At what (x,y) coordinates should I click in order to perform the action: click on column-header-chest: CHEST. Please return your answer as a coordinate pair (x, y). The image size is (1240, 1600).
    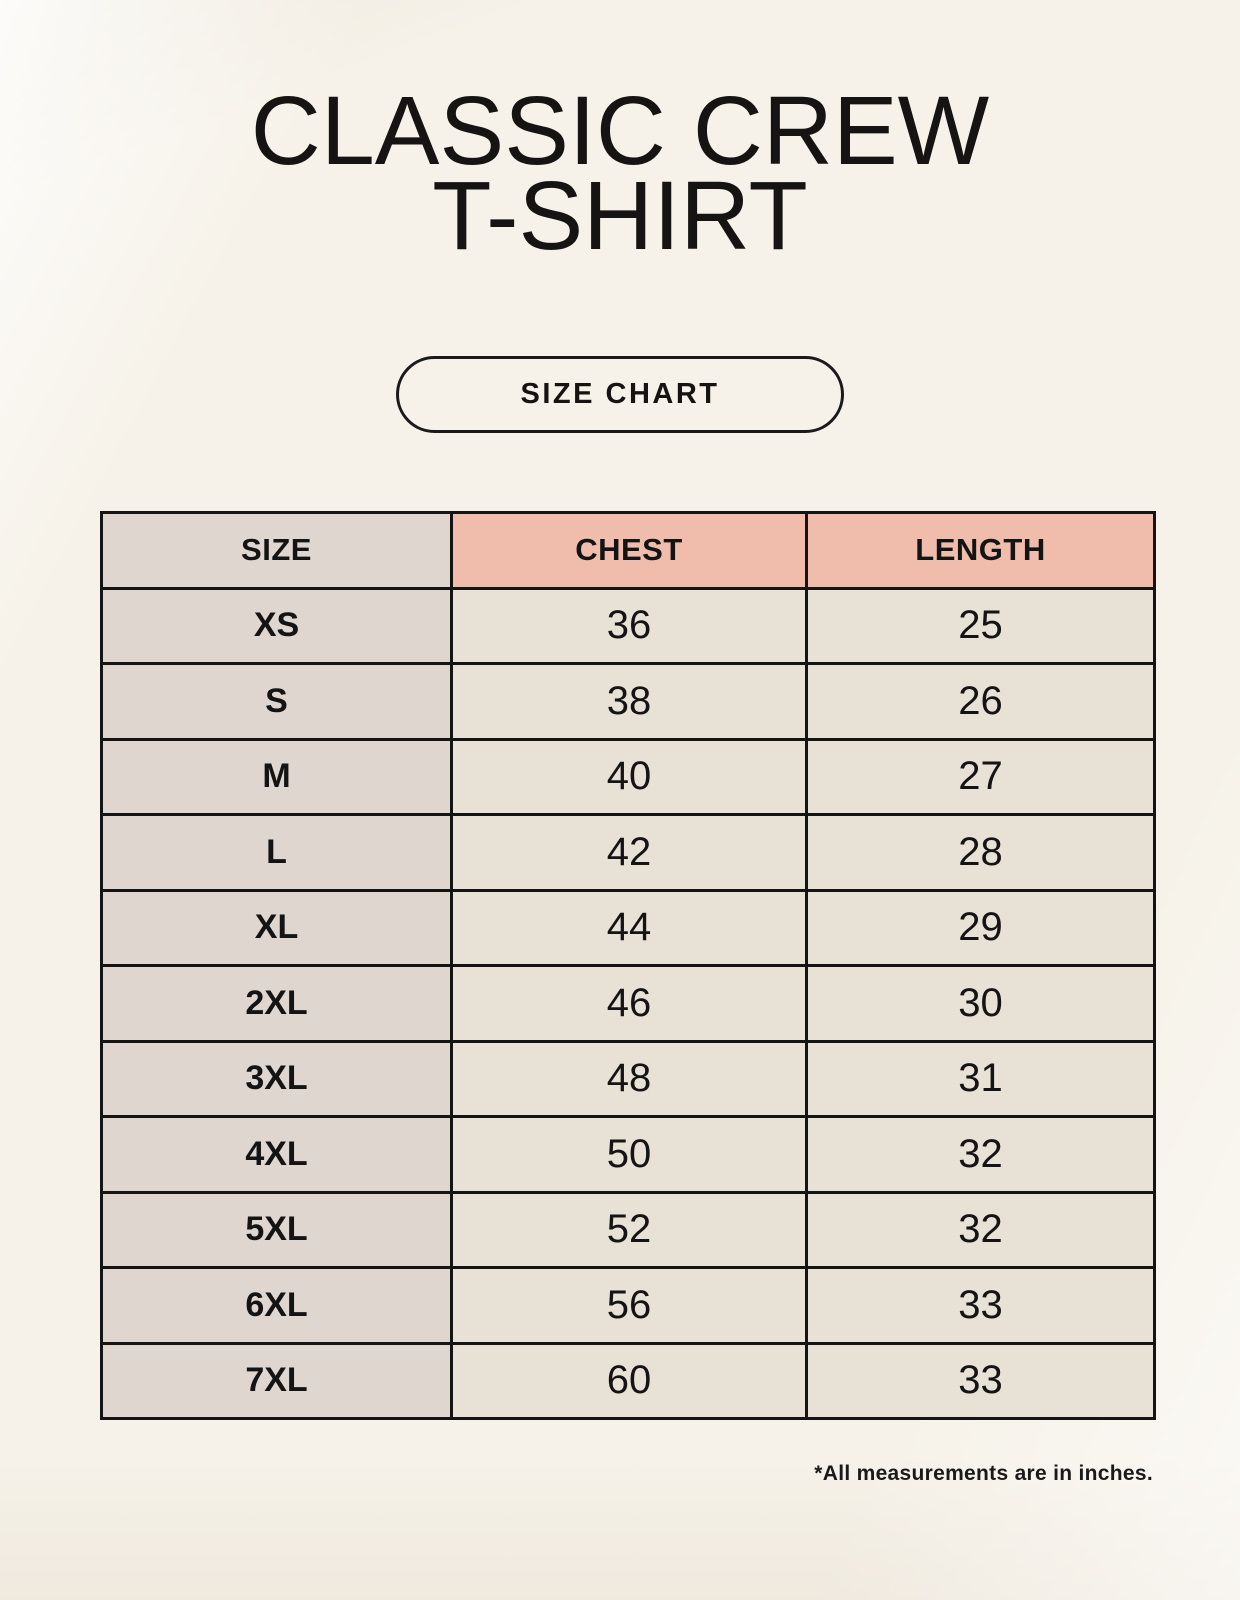
    Looking at the image, I should click on (629, 550).